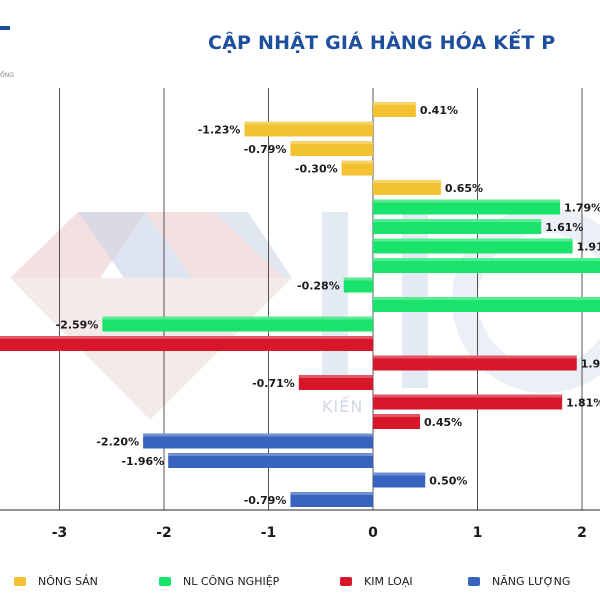  I want to click on legend-swatch-nang-luong, so click(474, 581).